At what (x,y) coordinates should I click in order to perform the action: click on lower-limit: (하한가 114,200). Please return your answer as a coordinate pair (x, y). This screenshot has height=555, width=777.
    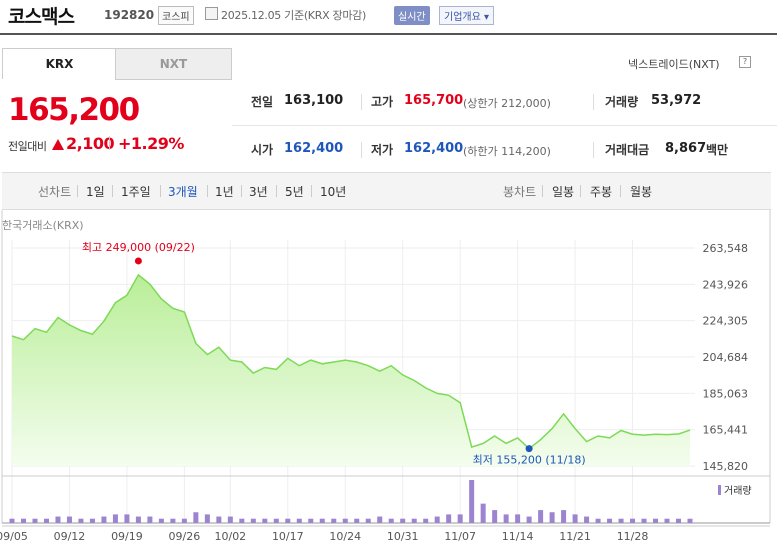
    Looking at the image, I should click on (507, 151).